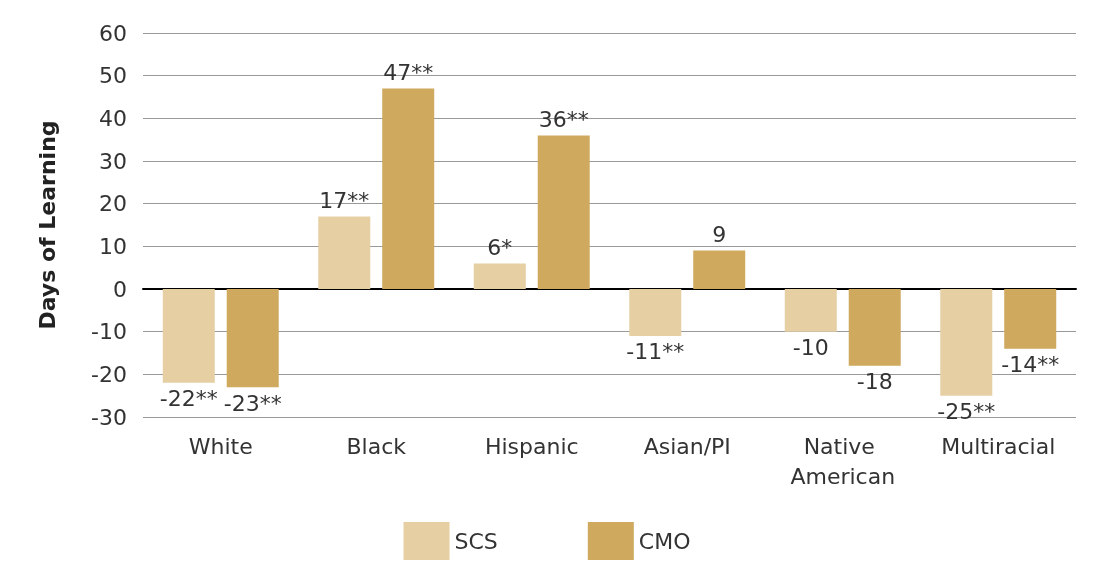 Image resolution: width=1094 pixels, height=573 pixels. I want to click on y-tick-label: -10, so click(109, 332).